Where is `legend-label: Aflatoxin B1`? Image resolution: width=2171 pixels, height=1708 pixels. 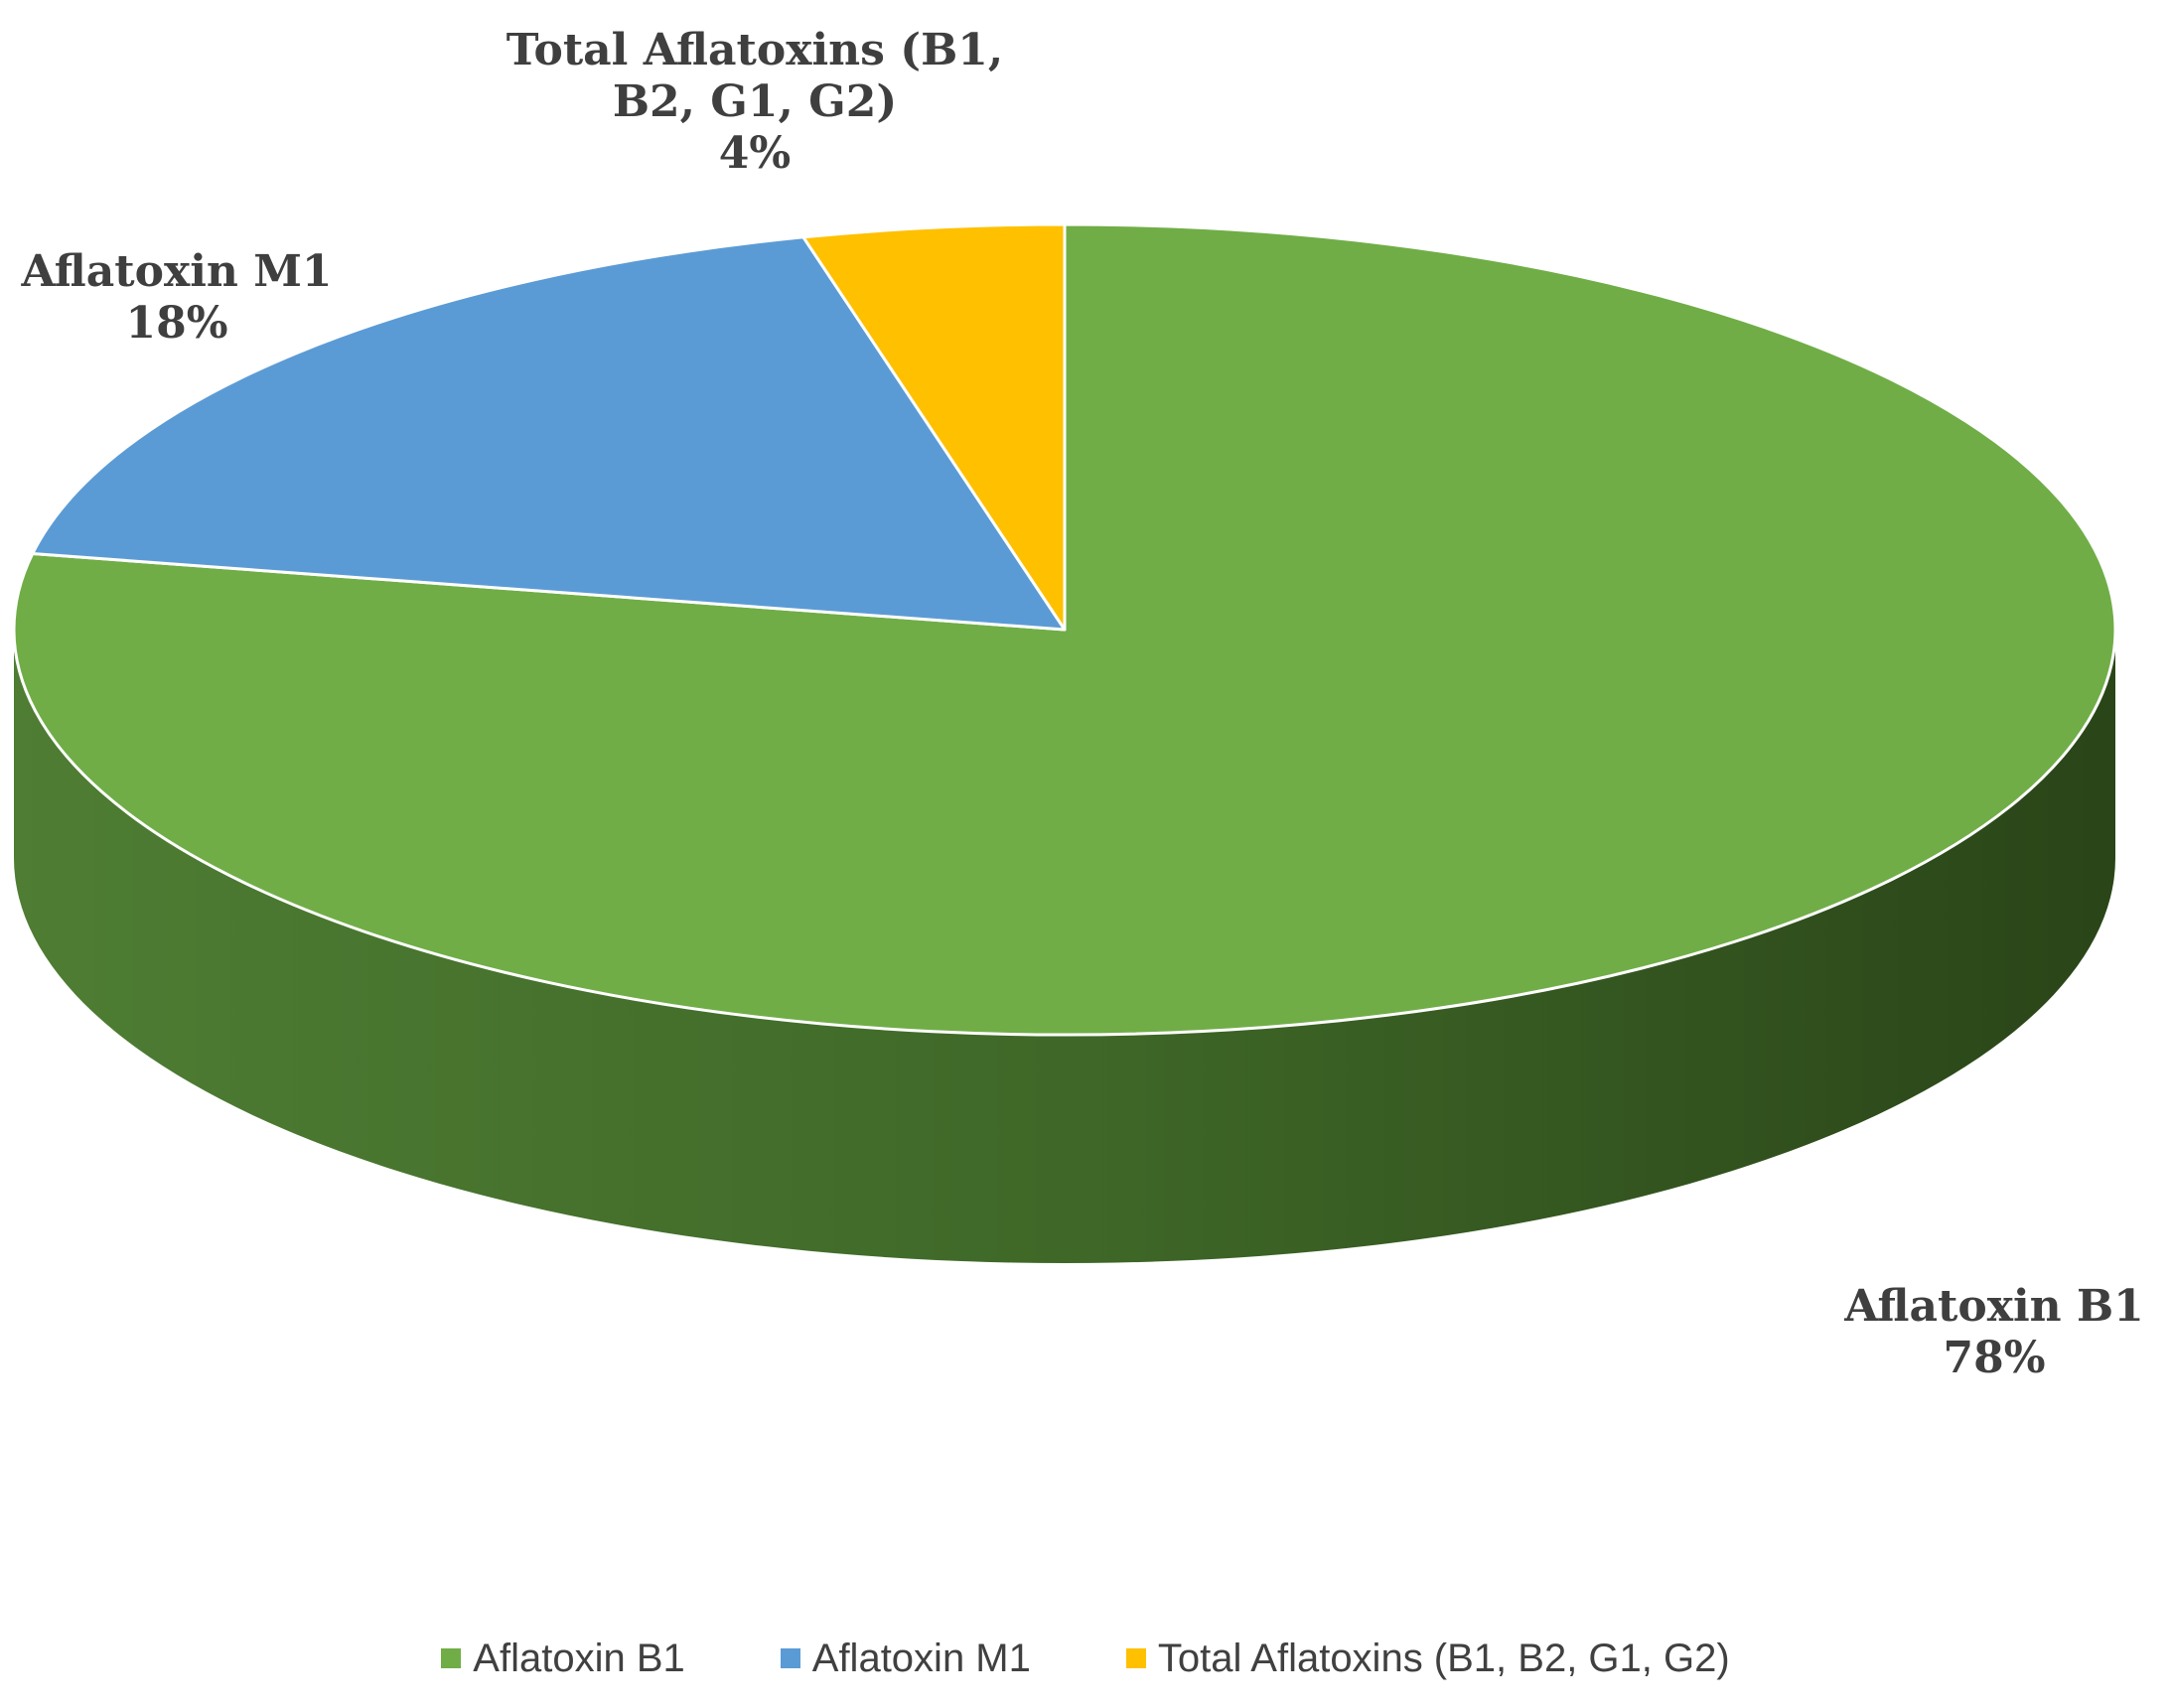 legend-label: Aflatoxin B1 is located at coordinates (579, 1658).